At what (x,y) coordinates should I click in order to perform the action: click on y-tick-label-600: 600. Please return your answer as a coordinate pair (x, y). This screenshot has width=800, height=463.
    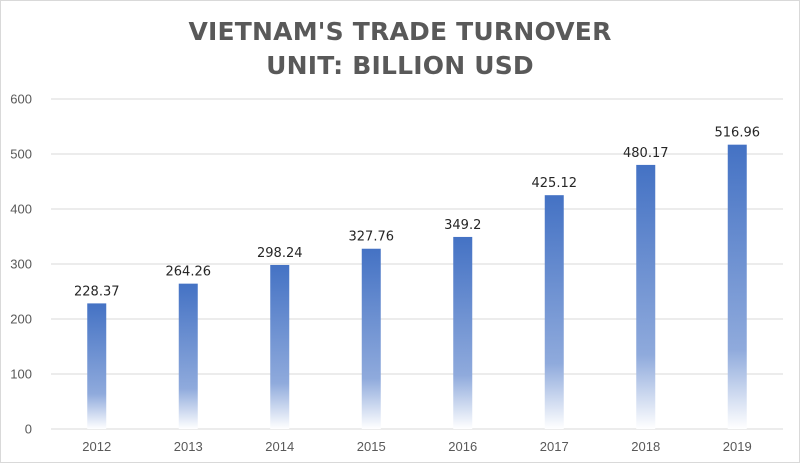
    Looking at the image, I should click on (21, 99).